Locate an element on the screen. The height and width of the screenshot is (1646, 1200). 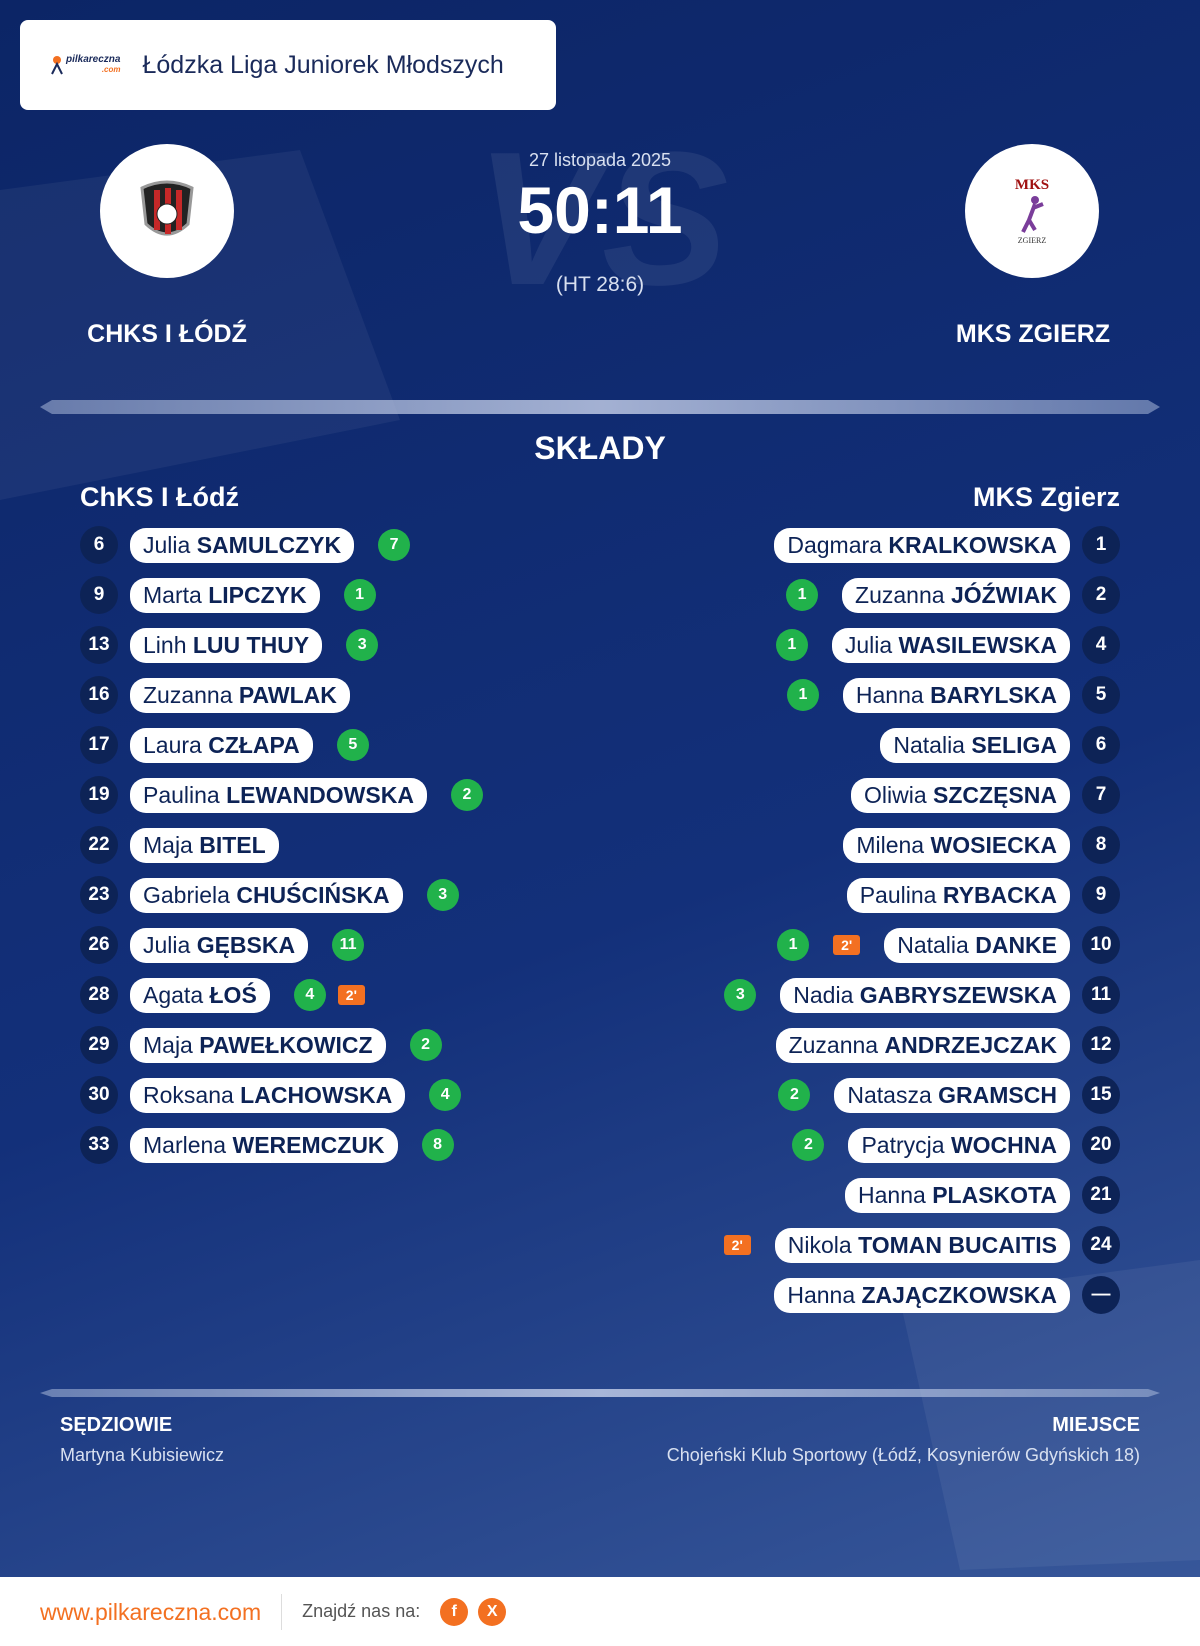
divider is located at coordinates (600, 407).